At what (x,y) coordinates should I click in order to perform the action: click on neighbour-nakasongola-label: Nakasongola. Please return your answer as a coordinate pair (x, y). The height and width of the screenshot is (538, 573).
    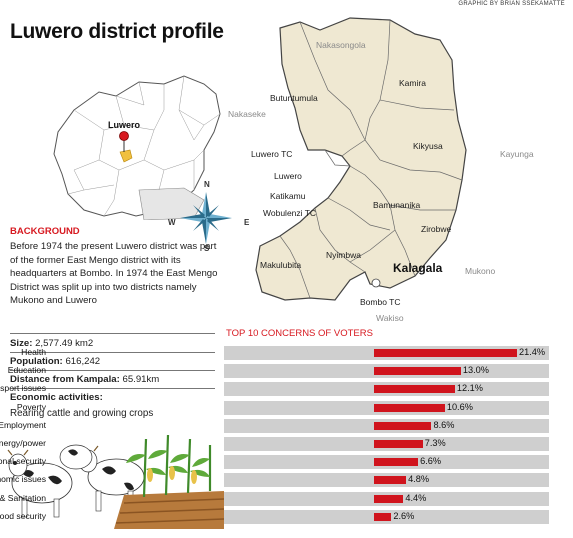
    Looking at the image, I should click on (341, 45).